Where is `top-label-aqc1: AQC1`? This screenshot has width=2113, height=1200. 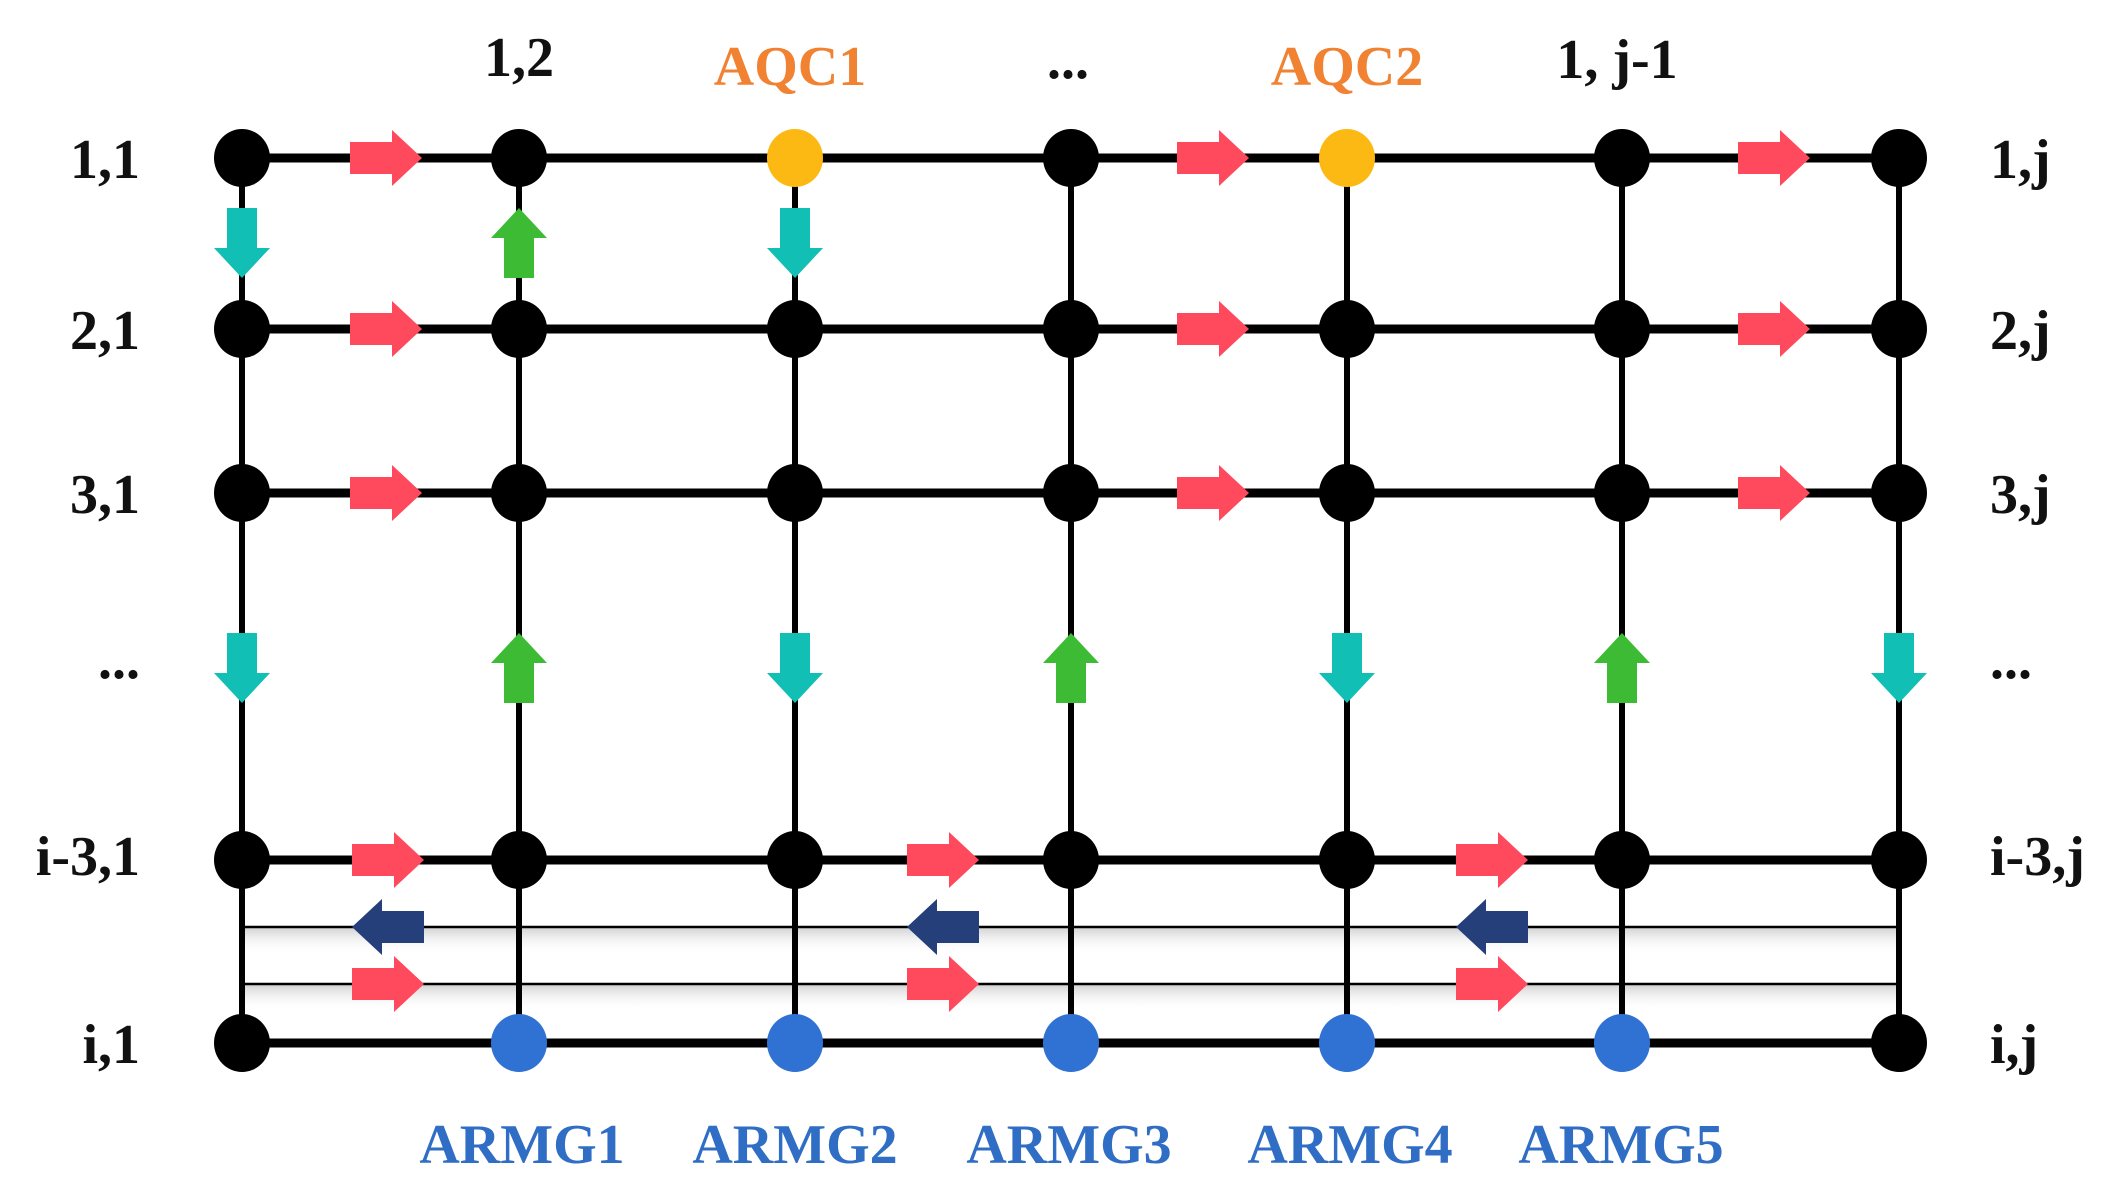
top-label-aqc1: AQC1 is located at coordinates (790, 67).